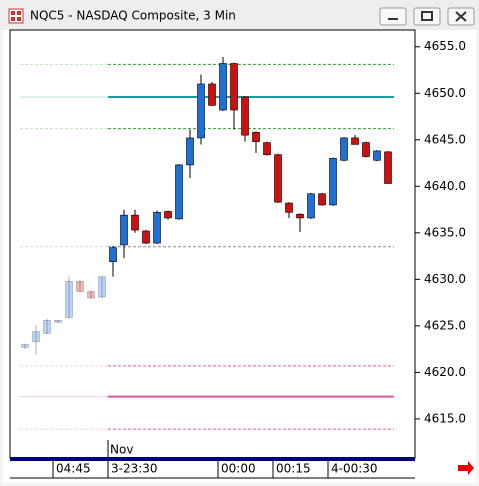  Describe the element at coordinates (393, 16) in the screenshot. I see `minimize-button` at that location.